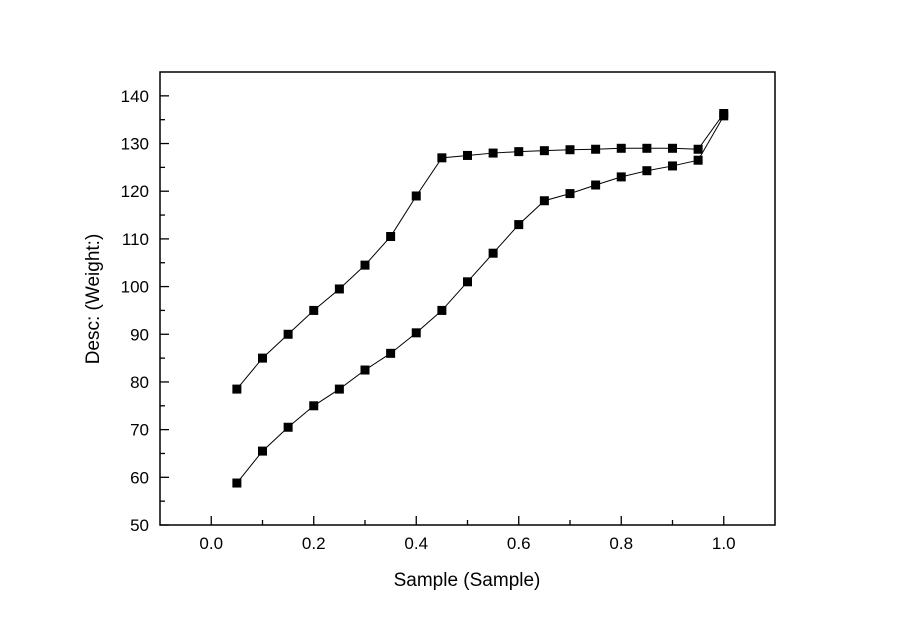 This screenshot has width=900, height=632. I want to click on y-tick-label: 130, so click(135, 144).